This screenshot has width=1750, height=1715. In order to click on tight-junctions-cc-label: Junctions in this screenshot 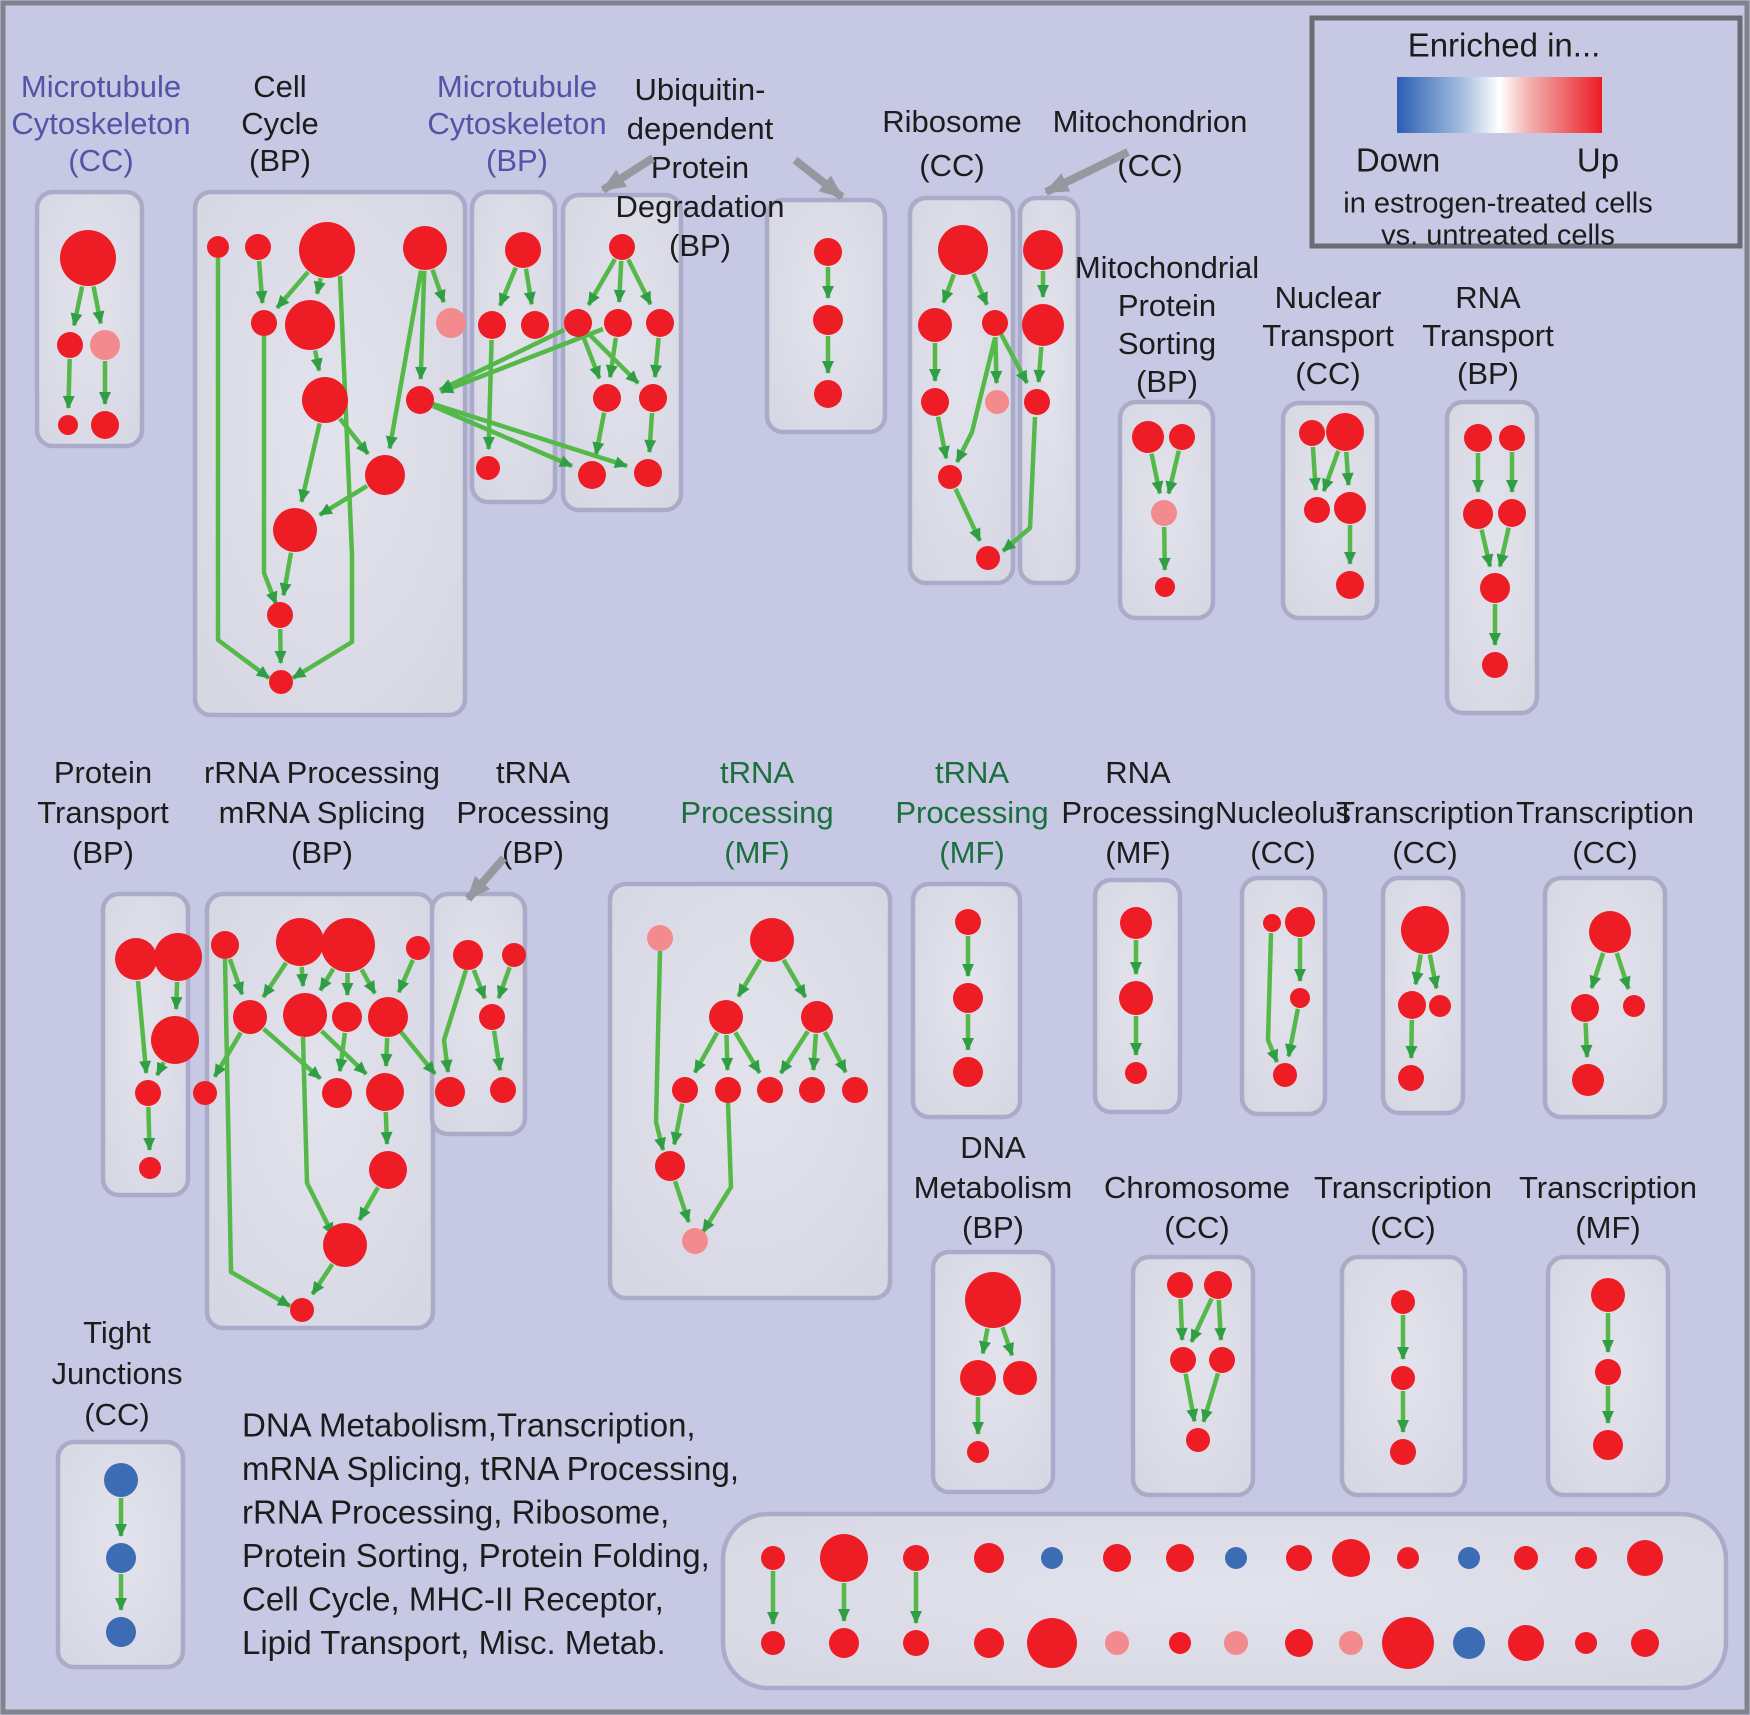, I will do `click(117, 1373)`.